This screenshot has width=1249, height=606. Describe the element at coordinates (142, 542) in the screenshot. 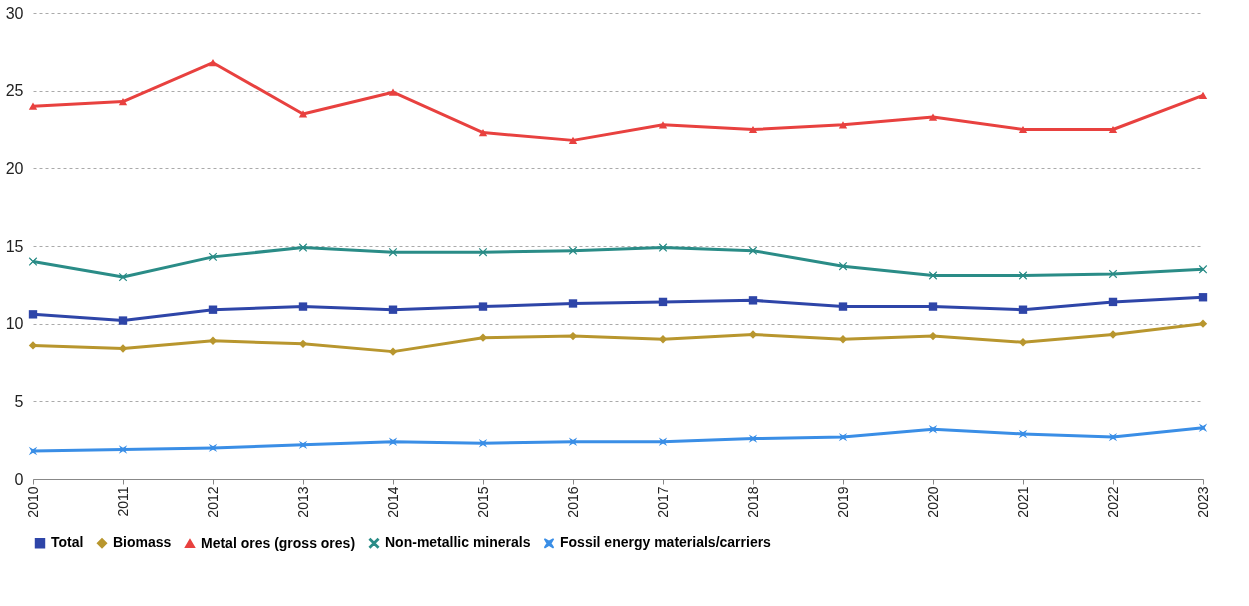

I see `legend-label: Biomass` at that location.